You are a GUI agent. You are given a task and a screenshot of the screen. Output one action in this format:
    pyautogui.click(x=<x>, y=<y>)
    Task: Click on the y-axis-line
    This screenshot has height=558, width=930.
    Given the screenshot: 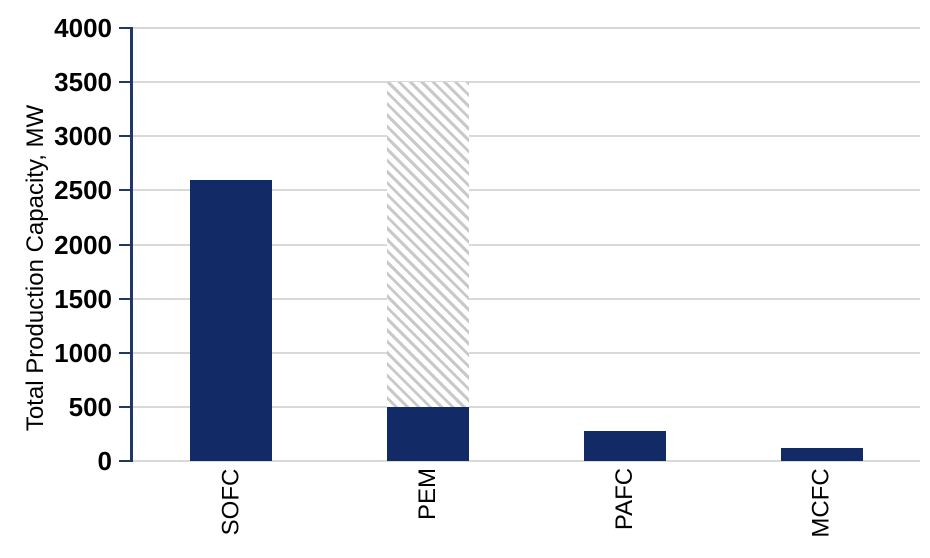 What is the action you would take?
    pyautogui.click(x=131, y=244)
    